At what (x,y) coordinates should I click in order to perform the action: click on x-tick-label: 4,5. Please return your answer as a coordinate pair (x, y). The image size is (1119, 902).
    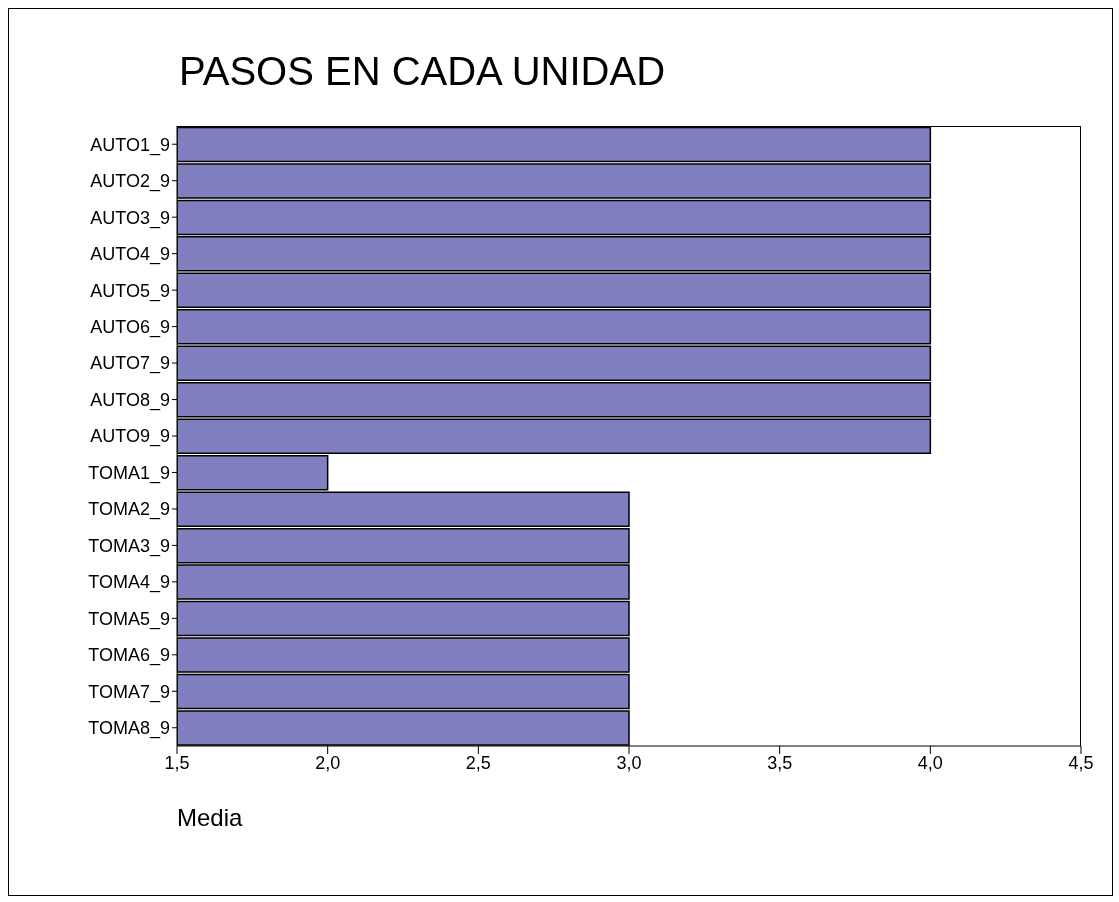
    Looking at the image, I should click on (1081, 762).